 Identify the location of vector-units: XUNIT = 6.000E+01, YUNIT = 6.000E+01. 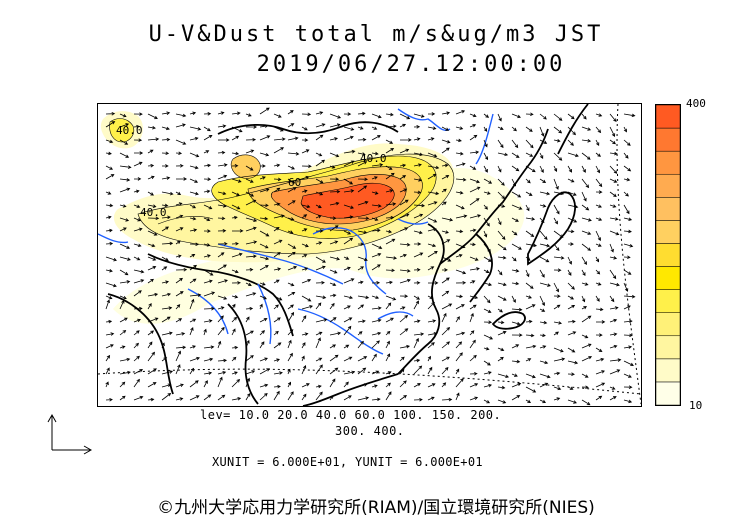
(347, 462).